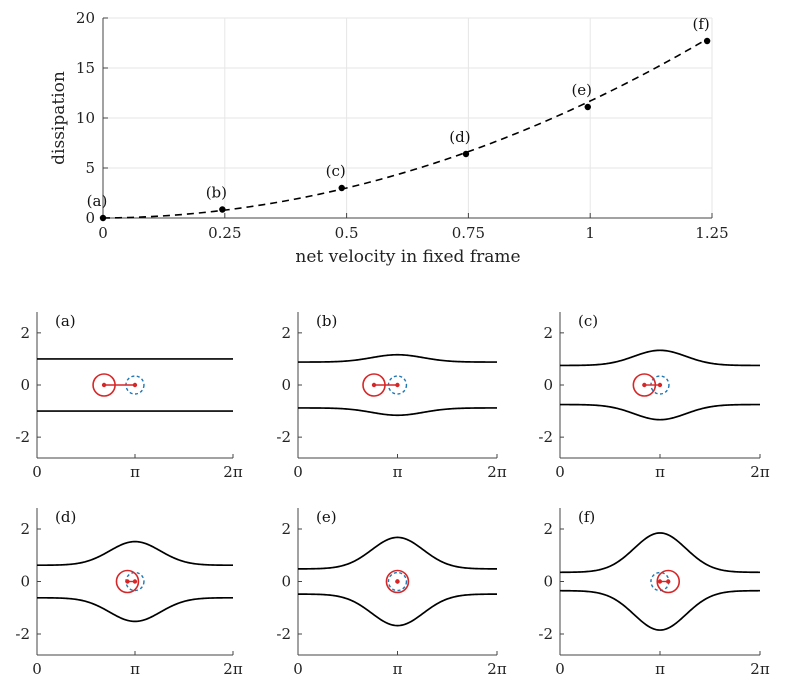  What do you see at coordinates (59, 118) in the screenshot?
I see `y-axis-label: dissipation` at bounding box center [59, 118].